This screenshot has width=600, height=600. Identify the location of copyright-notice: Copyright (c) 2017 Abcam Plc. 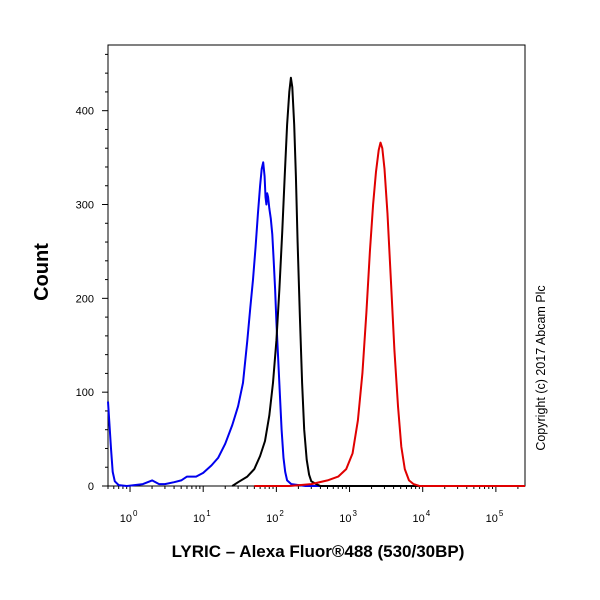
(541, 367).